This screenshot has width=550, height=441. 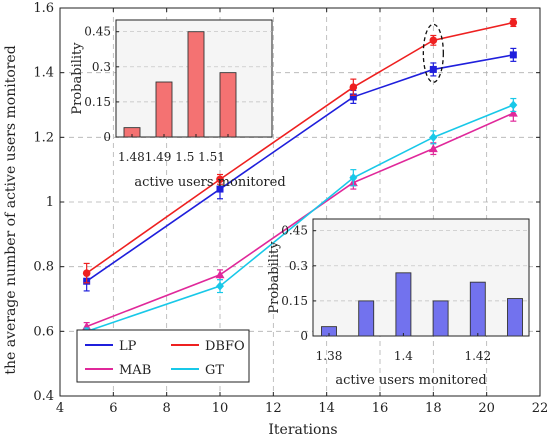 What do you see at coordinates (171, 157) in the screenshot?
I see `inset-x-tick-labels: 1.481.49 1.5 1.51` at bounding box center [171, 157].